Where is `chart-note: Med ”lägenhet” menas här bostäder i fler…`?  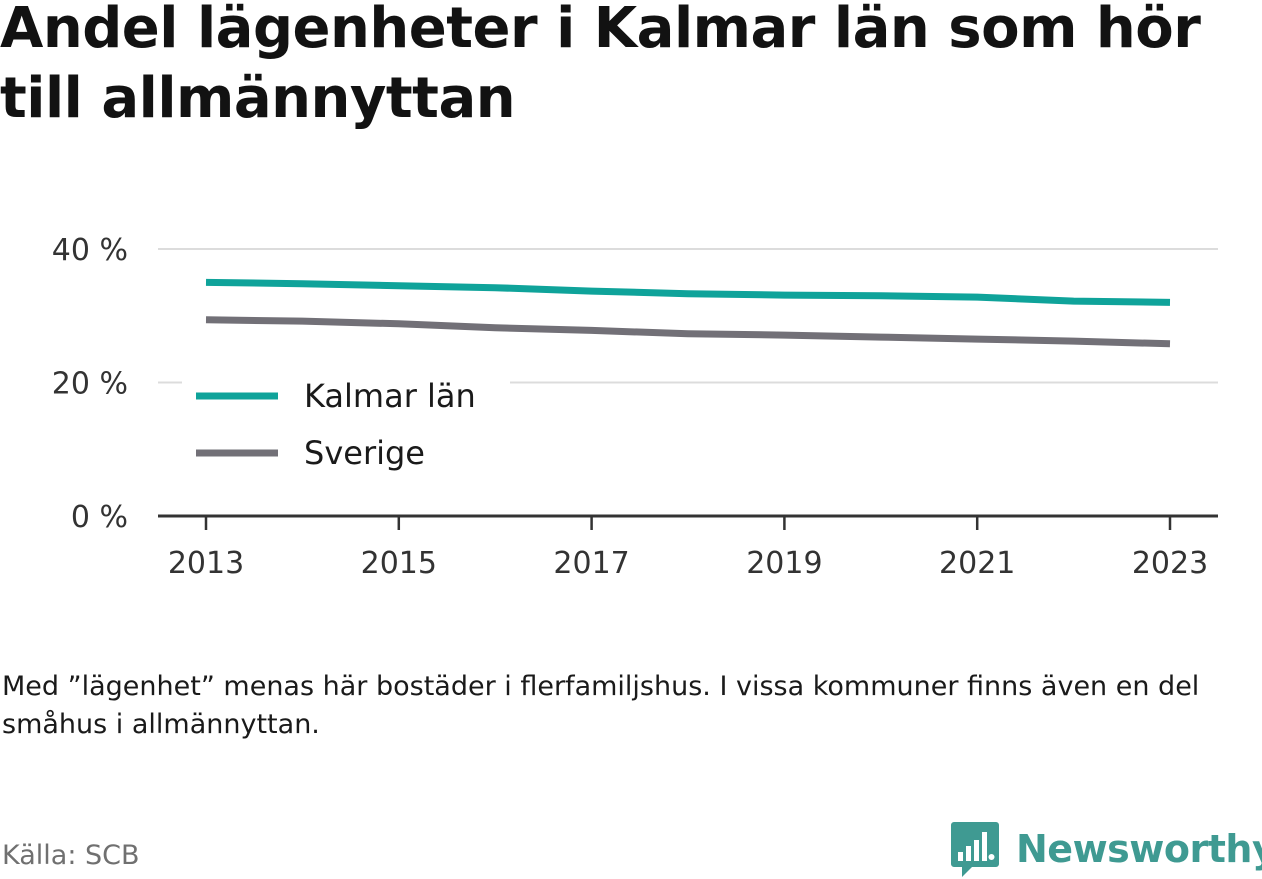
chart-note: Med ”lägenhet” menas här bostäder i fler… is located at coordinates (601, 705).